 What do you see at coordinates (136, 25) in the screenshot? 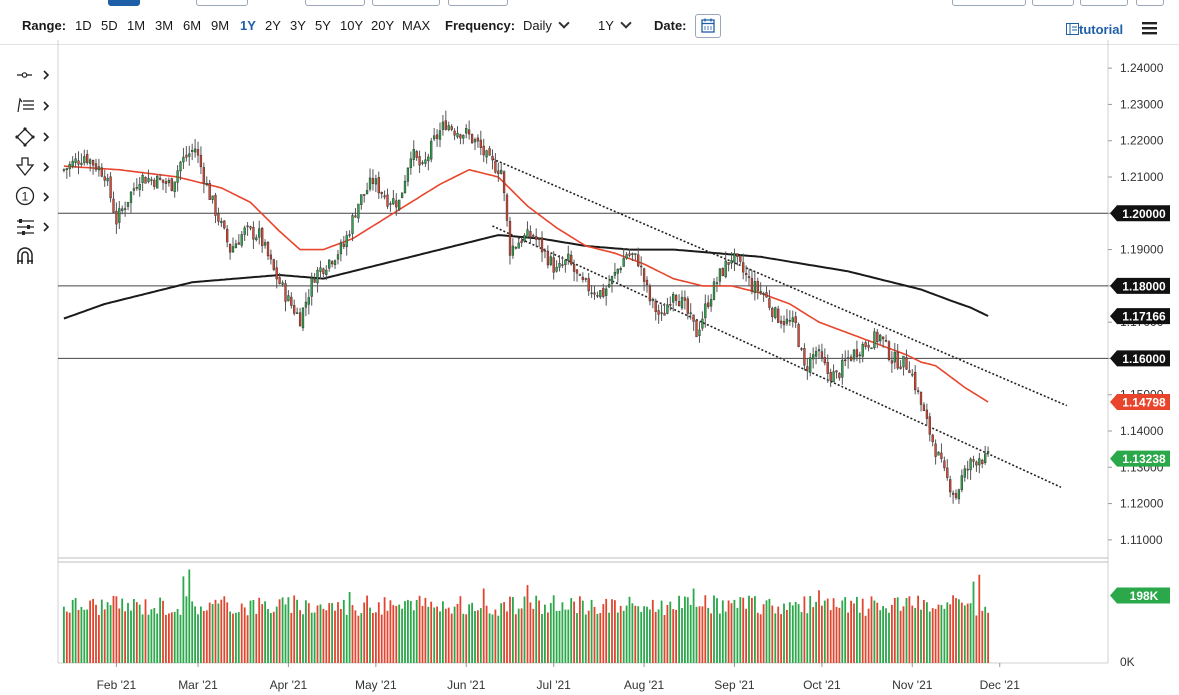
I see `range-button-1m: 1M` at bounding box center [136, 25].